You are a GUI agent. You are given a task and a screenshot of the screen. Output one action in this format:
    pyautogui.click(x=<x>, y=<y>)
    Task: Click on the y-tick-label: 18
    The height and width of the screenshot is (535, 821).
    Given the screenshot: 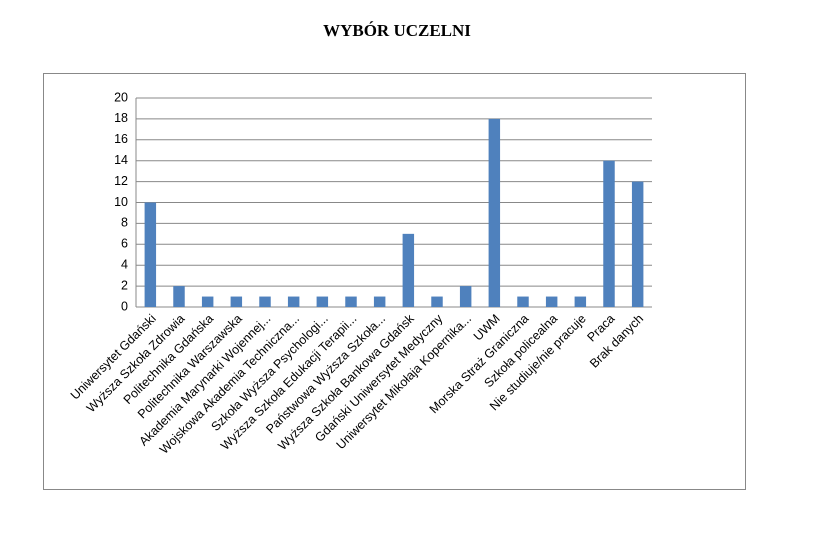 What is the action you would take?
    pyautogui.click(x=121, y=118)
    